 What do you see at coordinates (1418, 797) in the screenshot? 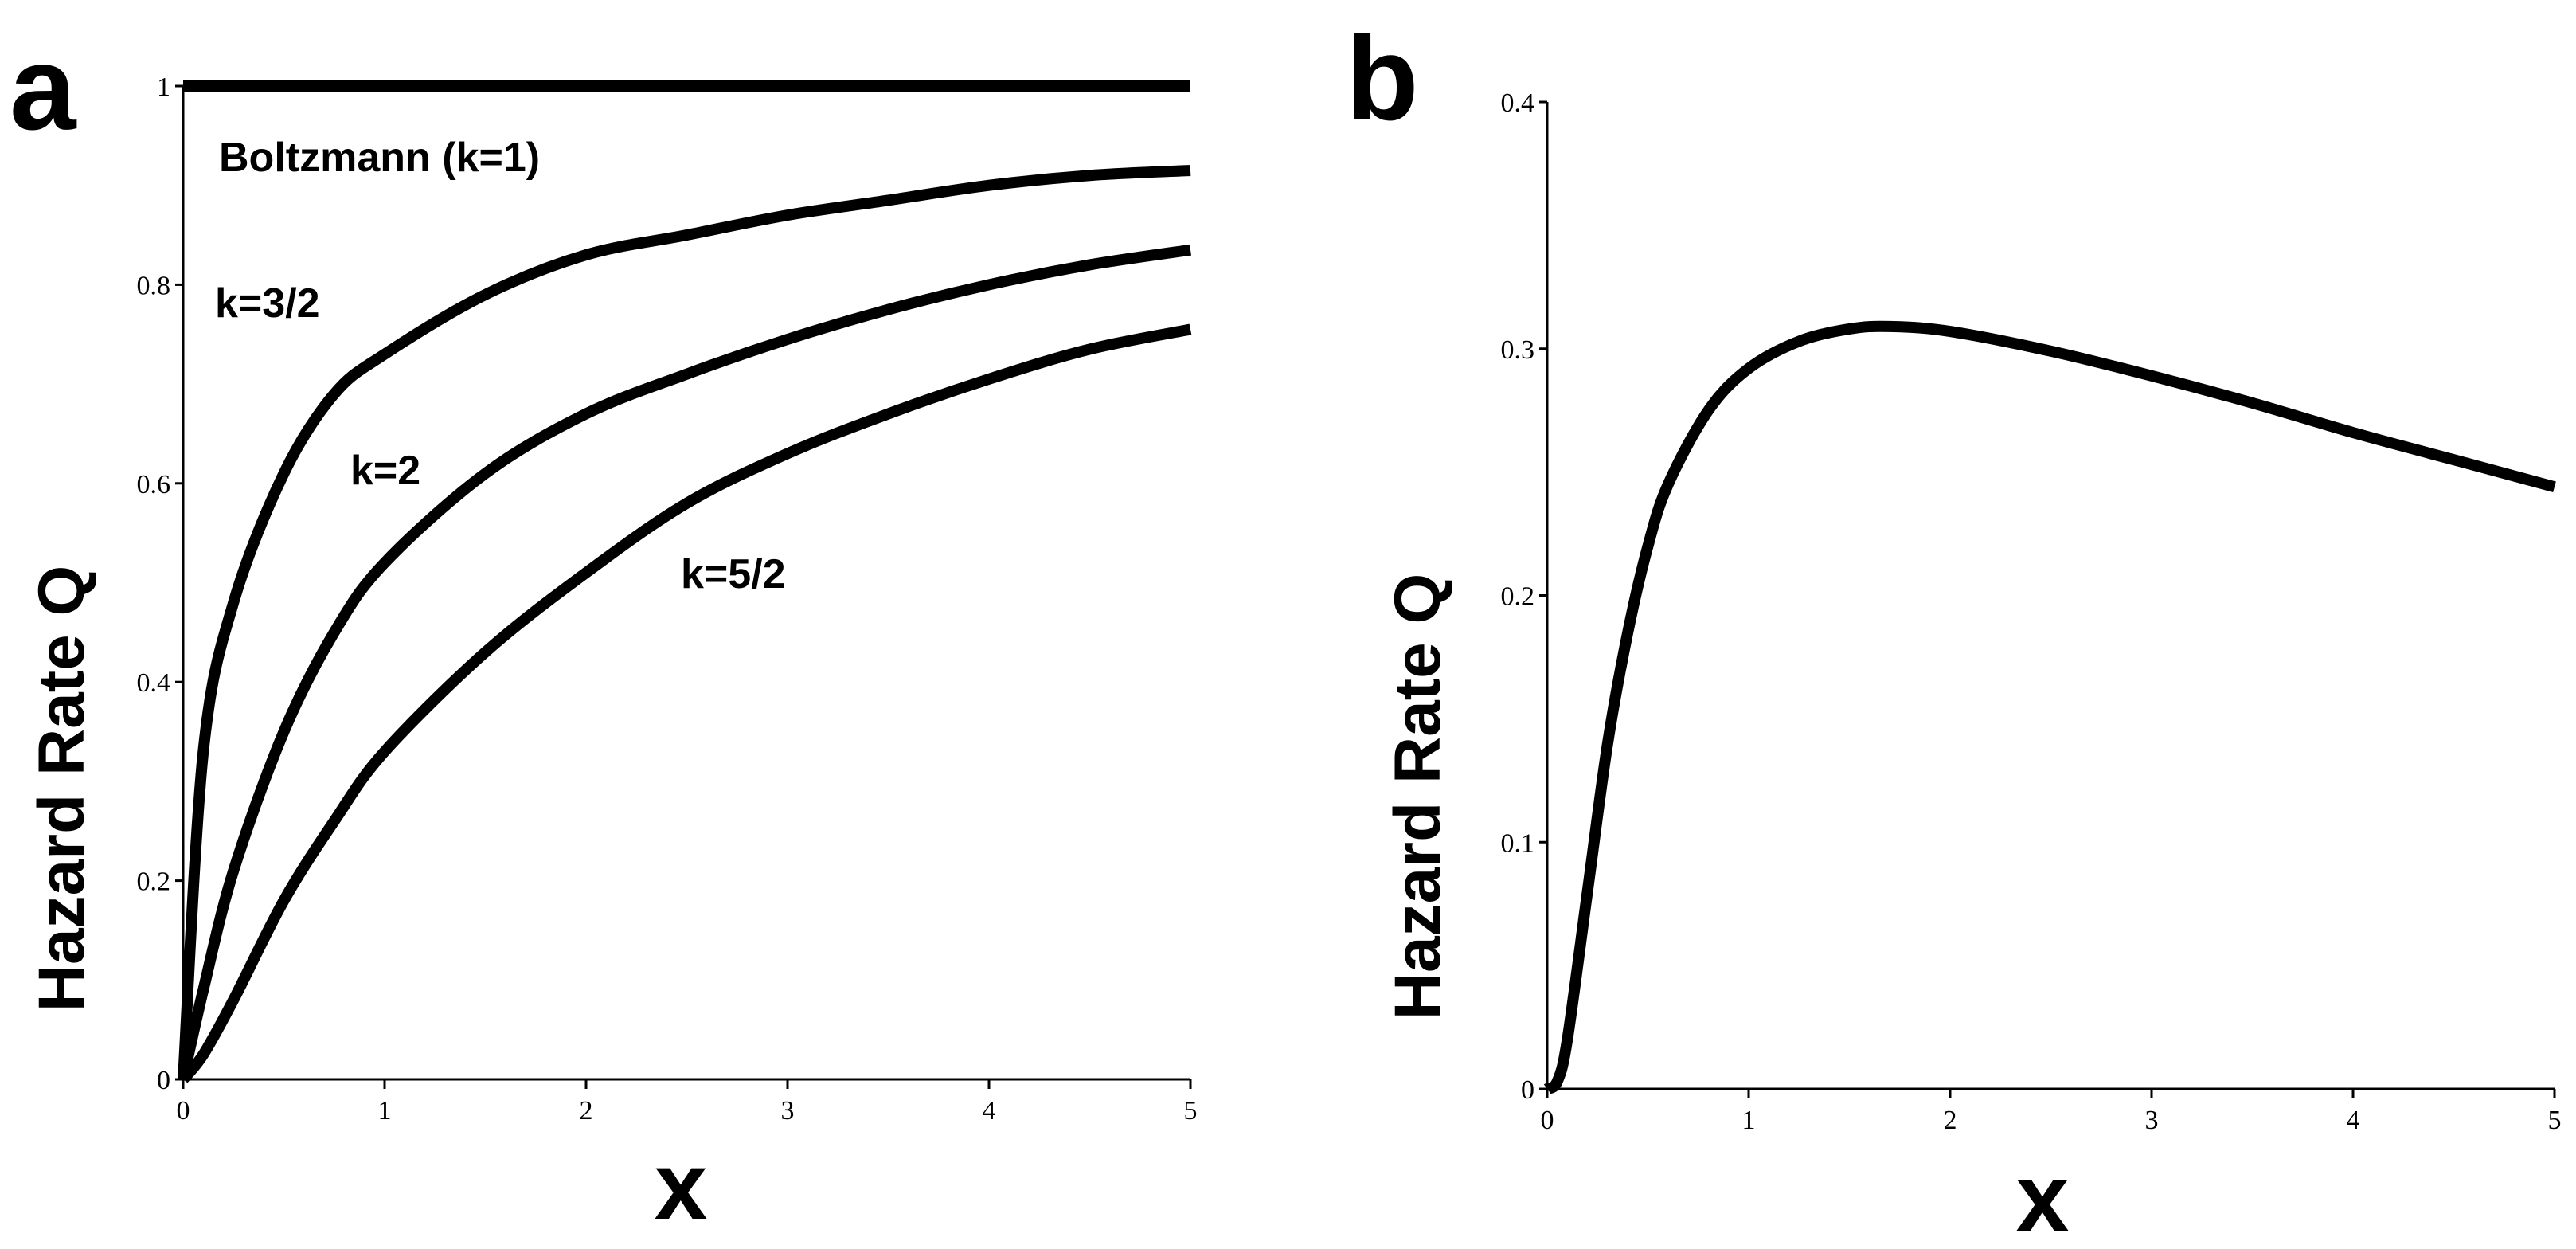
I see `panel-b-y-axis-title: Hazard Rate Q` at bounding box center [1418, 797].